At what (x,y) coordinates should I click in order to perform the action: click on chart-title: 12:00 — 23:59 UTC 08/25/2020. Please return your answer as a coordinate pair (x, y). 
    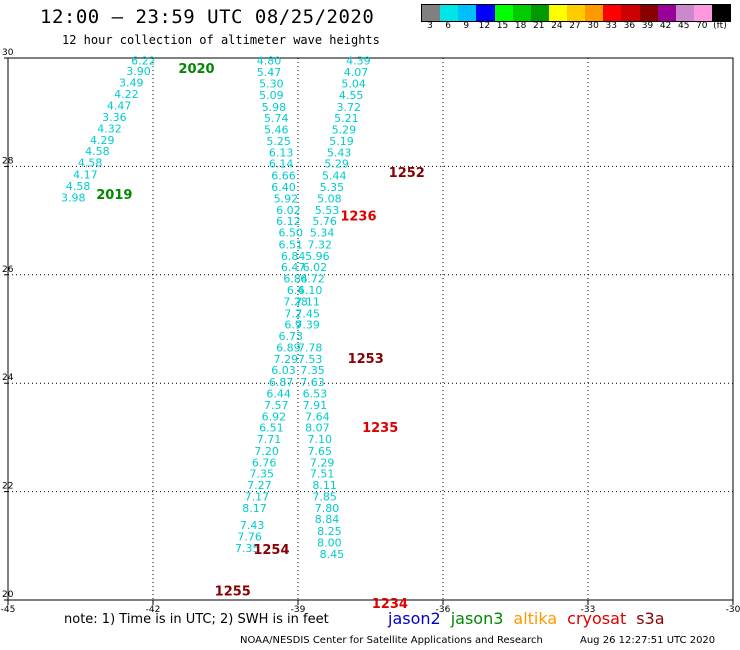
    Looking at the image, I should click on (207, 17).